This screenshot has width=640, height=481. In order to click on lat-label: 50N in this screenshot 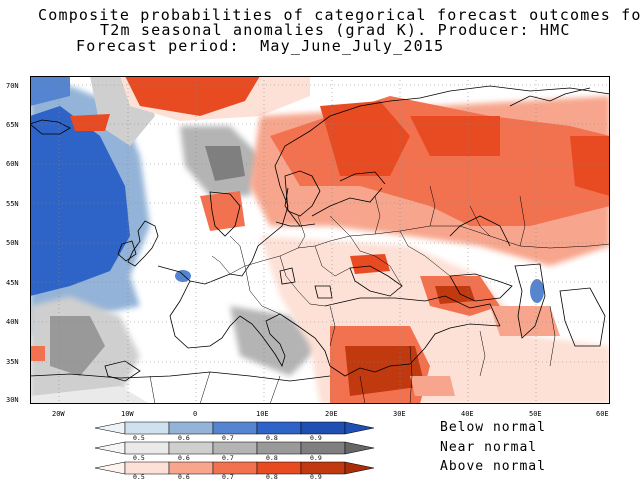, I will do `click(12, 243)`.